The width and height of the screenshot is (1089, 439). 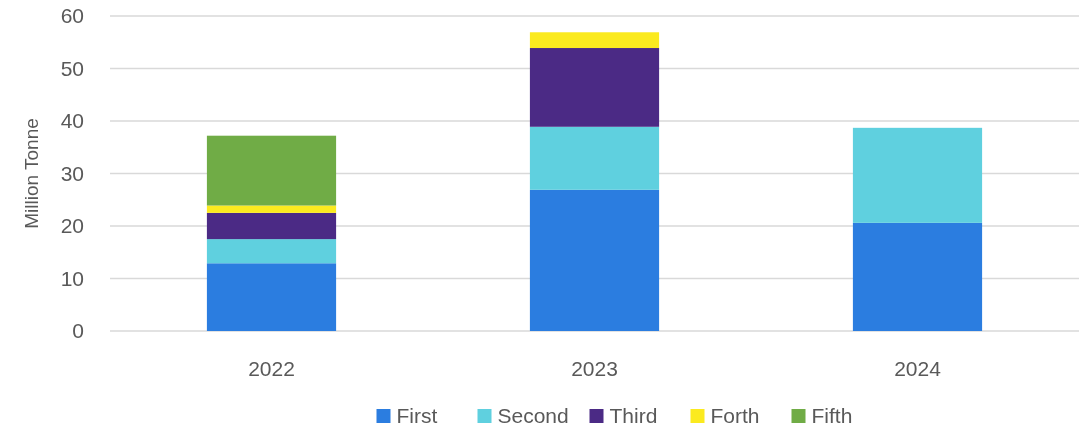 What do you see at coordinates (72, 173) in the screenshot?
I see `y-tick-label: 30` at bounding box center [72, 173].